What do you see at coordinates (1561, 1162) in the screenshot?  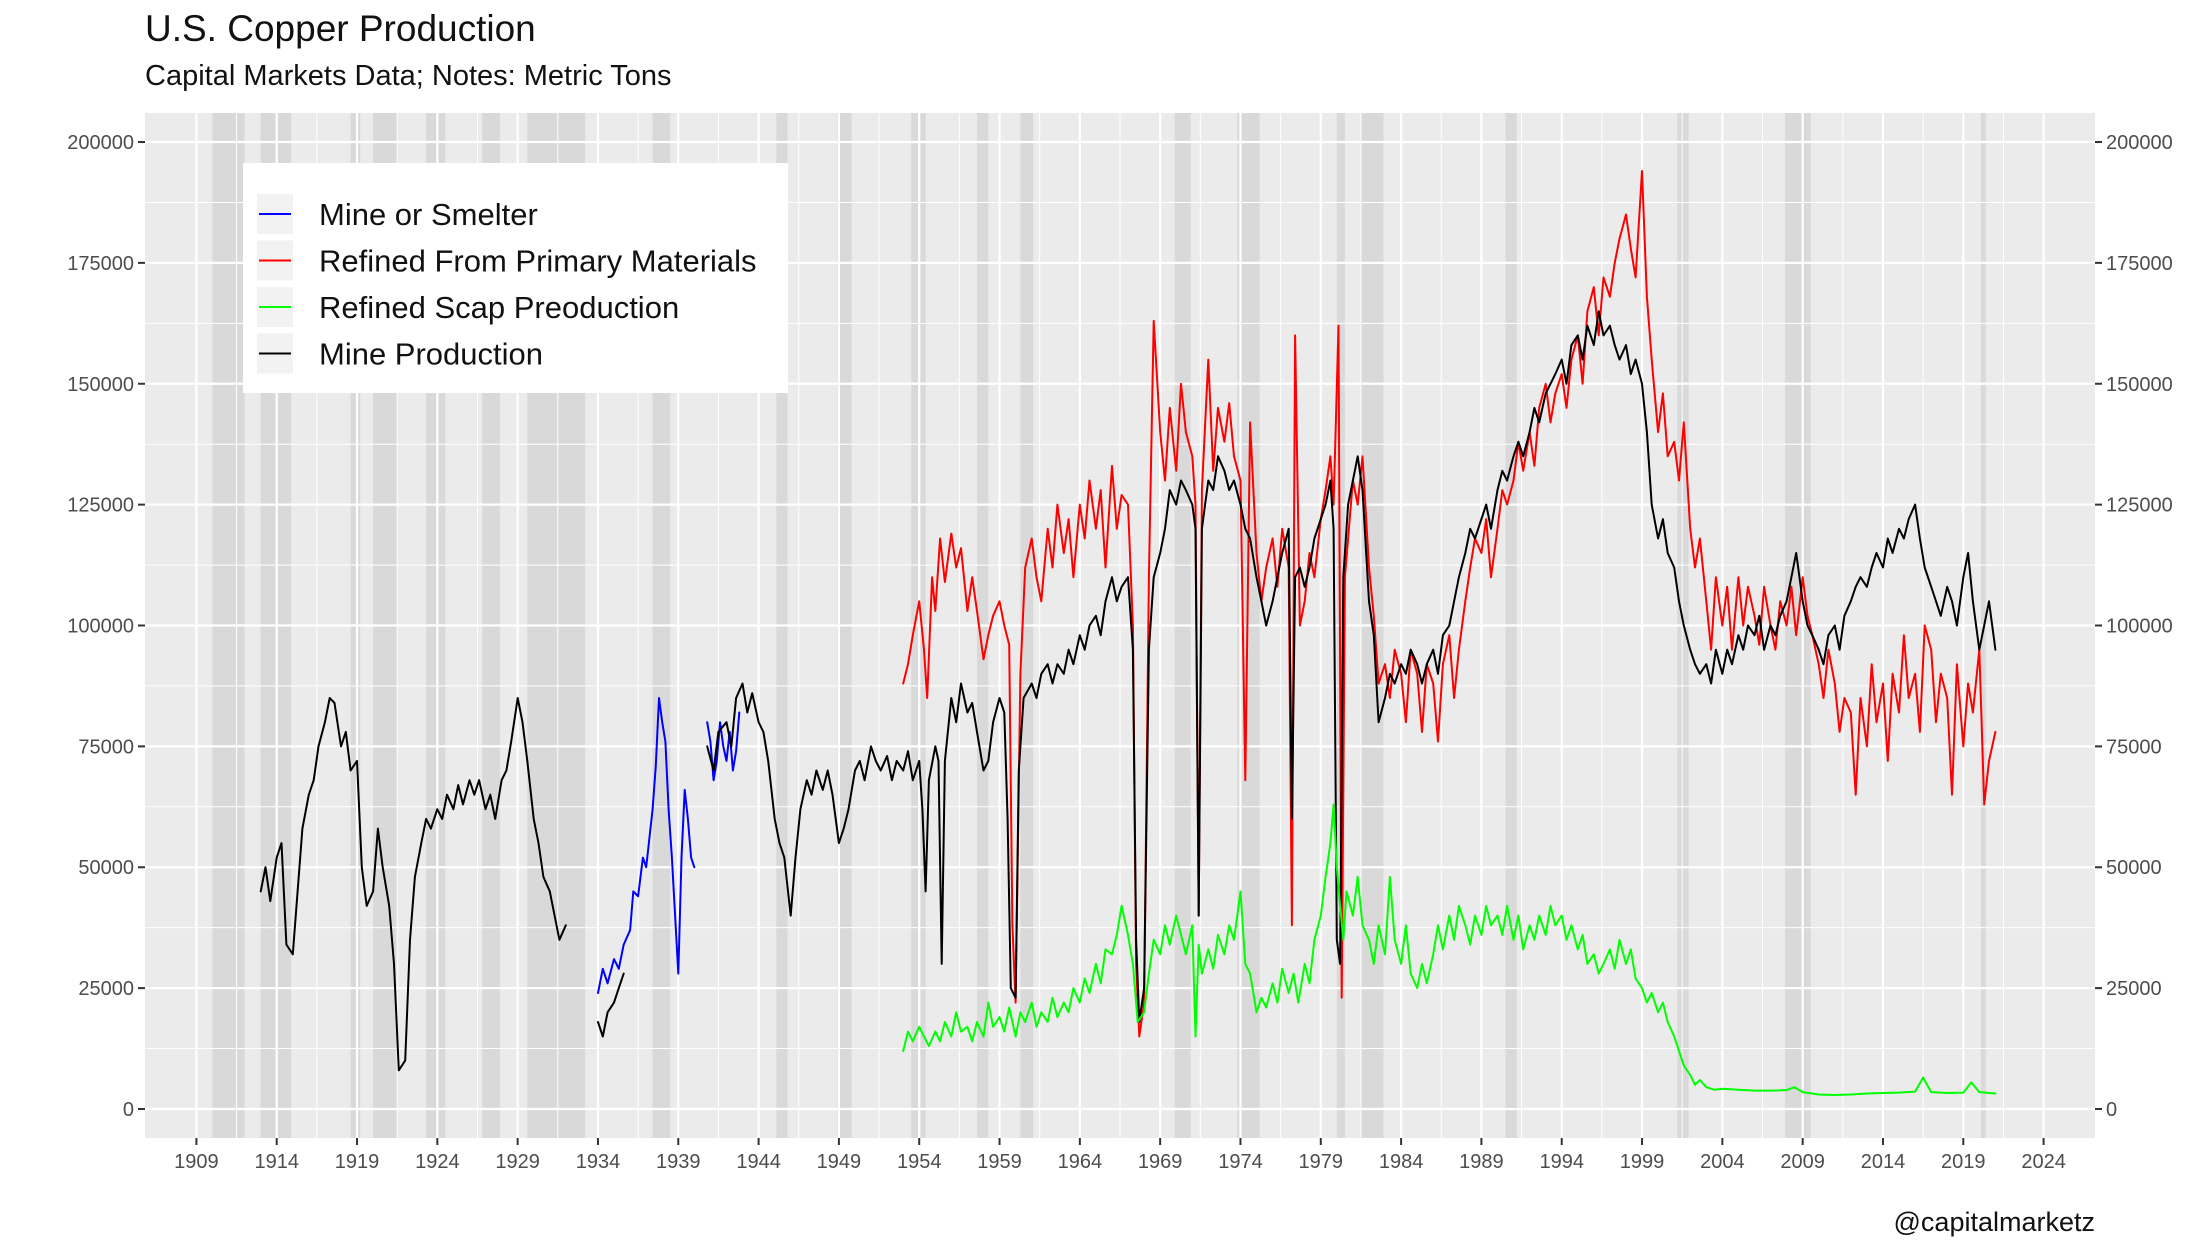 I see `x-tick-label: 1994` at bounding box center [1561, 1162].